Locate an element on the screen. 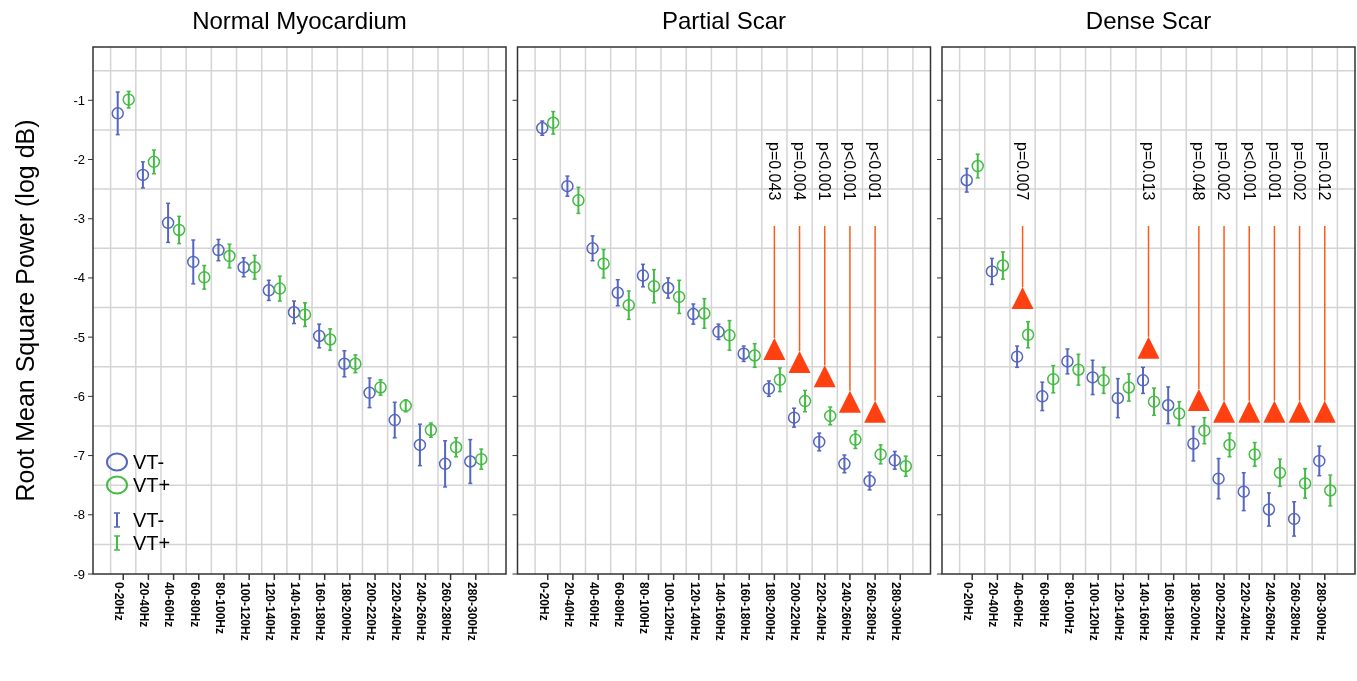 The width and height of the screenshot is (1357, 681). annotation: p=0.004 is located at coordinates (799, 171).